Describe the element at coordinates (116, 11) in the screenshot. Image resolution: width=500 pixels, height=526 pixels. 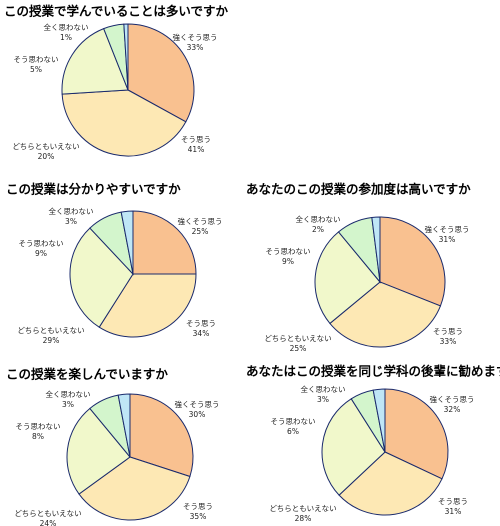
I see `chart-title: この授業で学んでいることは多いですか` at that location.